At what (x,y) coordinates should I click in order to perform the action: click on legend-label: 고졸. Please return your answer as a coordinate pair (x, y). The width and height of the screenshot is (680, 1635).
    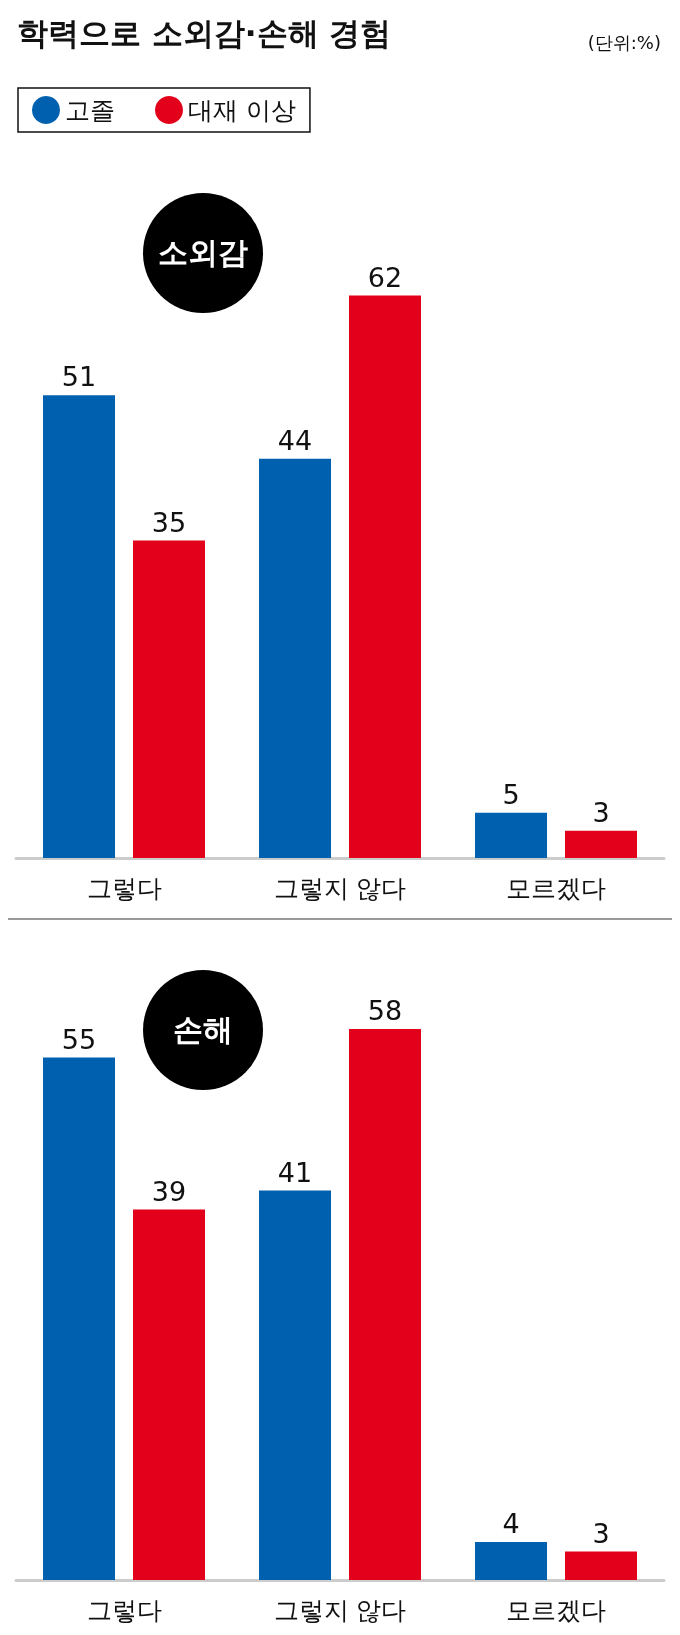
    Looking at the image, I should click on (90, 110).